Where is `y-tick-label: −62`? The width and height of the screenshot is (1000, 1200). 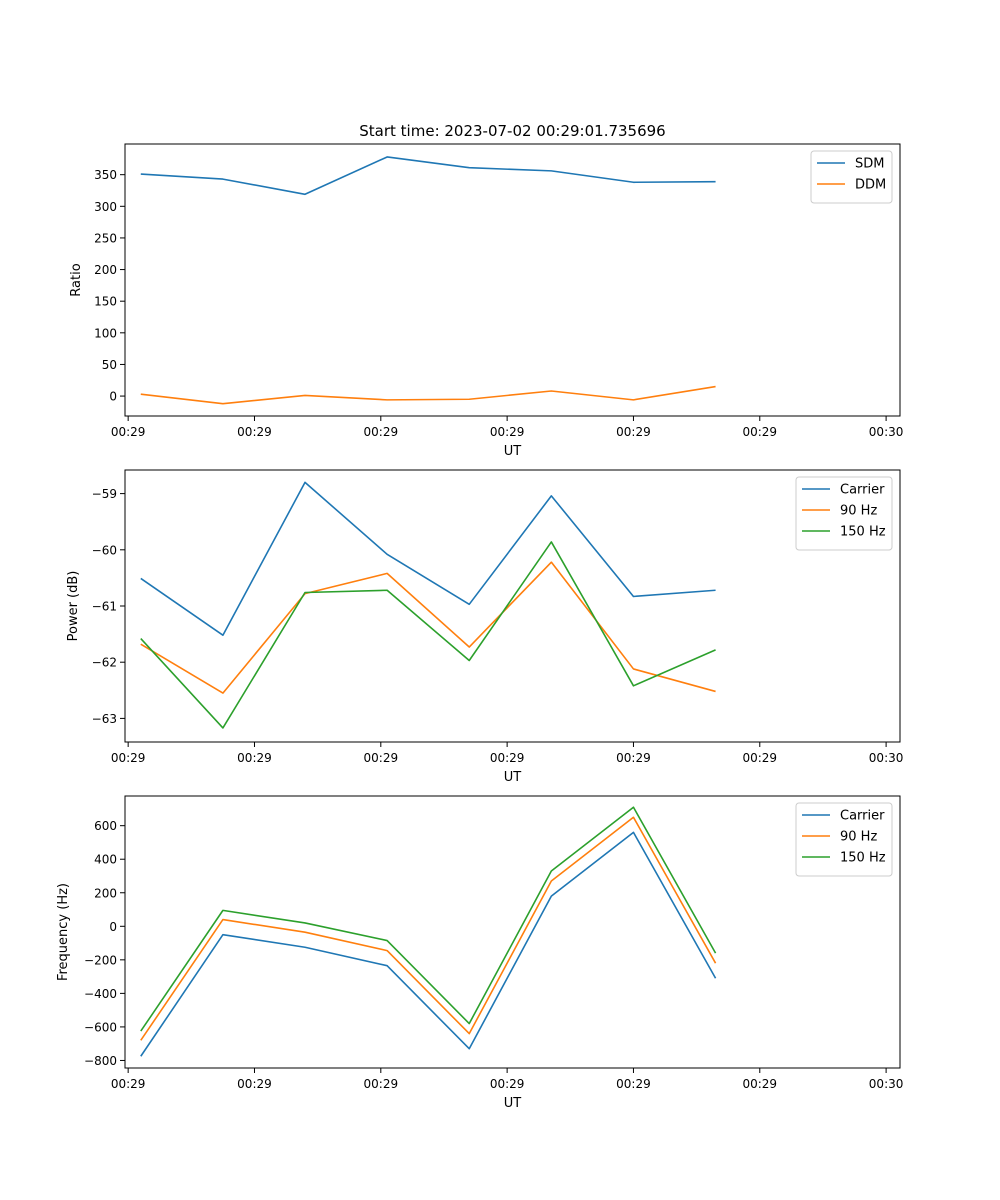
y-tick-label: −62 is located at coordinates (104, 663).